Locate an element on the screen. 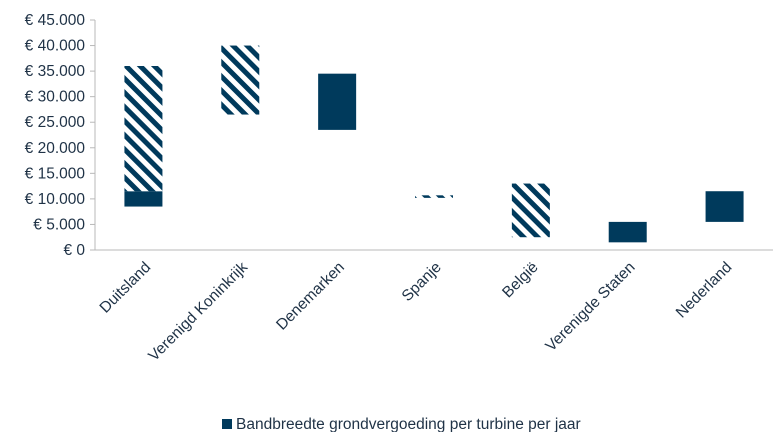  x-tick-label: Duitsland is located at coordinates (126, 288).